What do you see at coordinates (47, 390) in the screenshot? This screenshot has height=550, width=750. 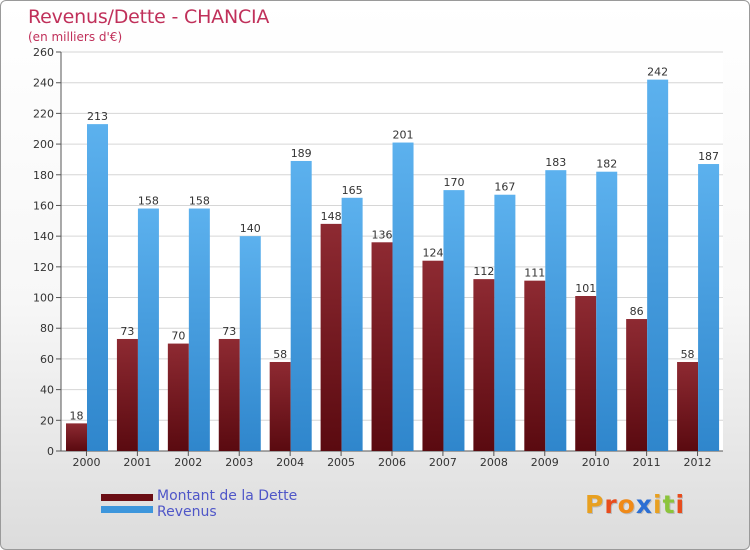 I see `y-tick-label: 40` at bounding box center [47, 390].